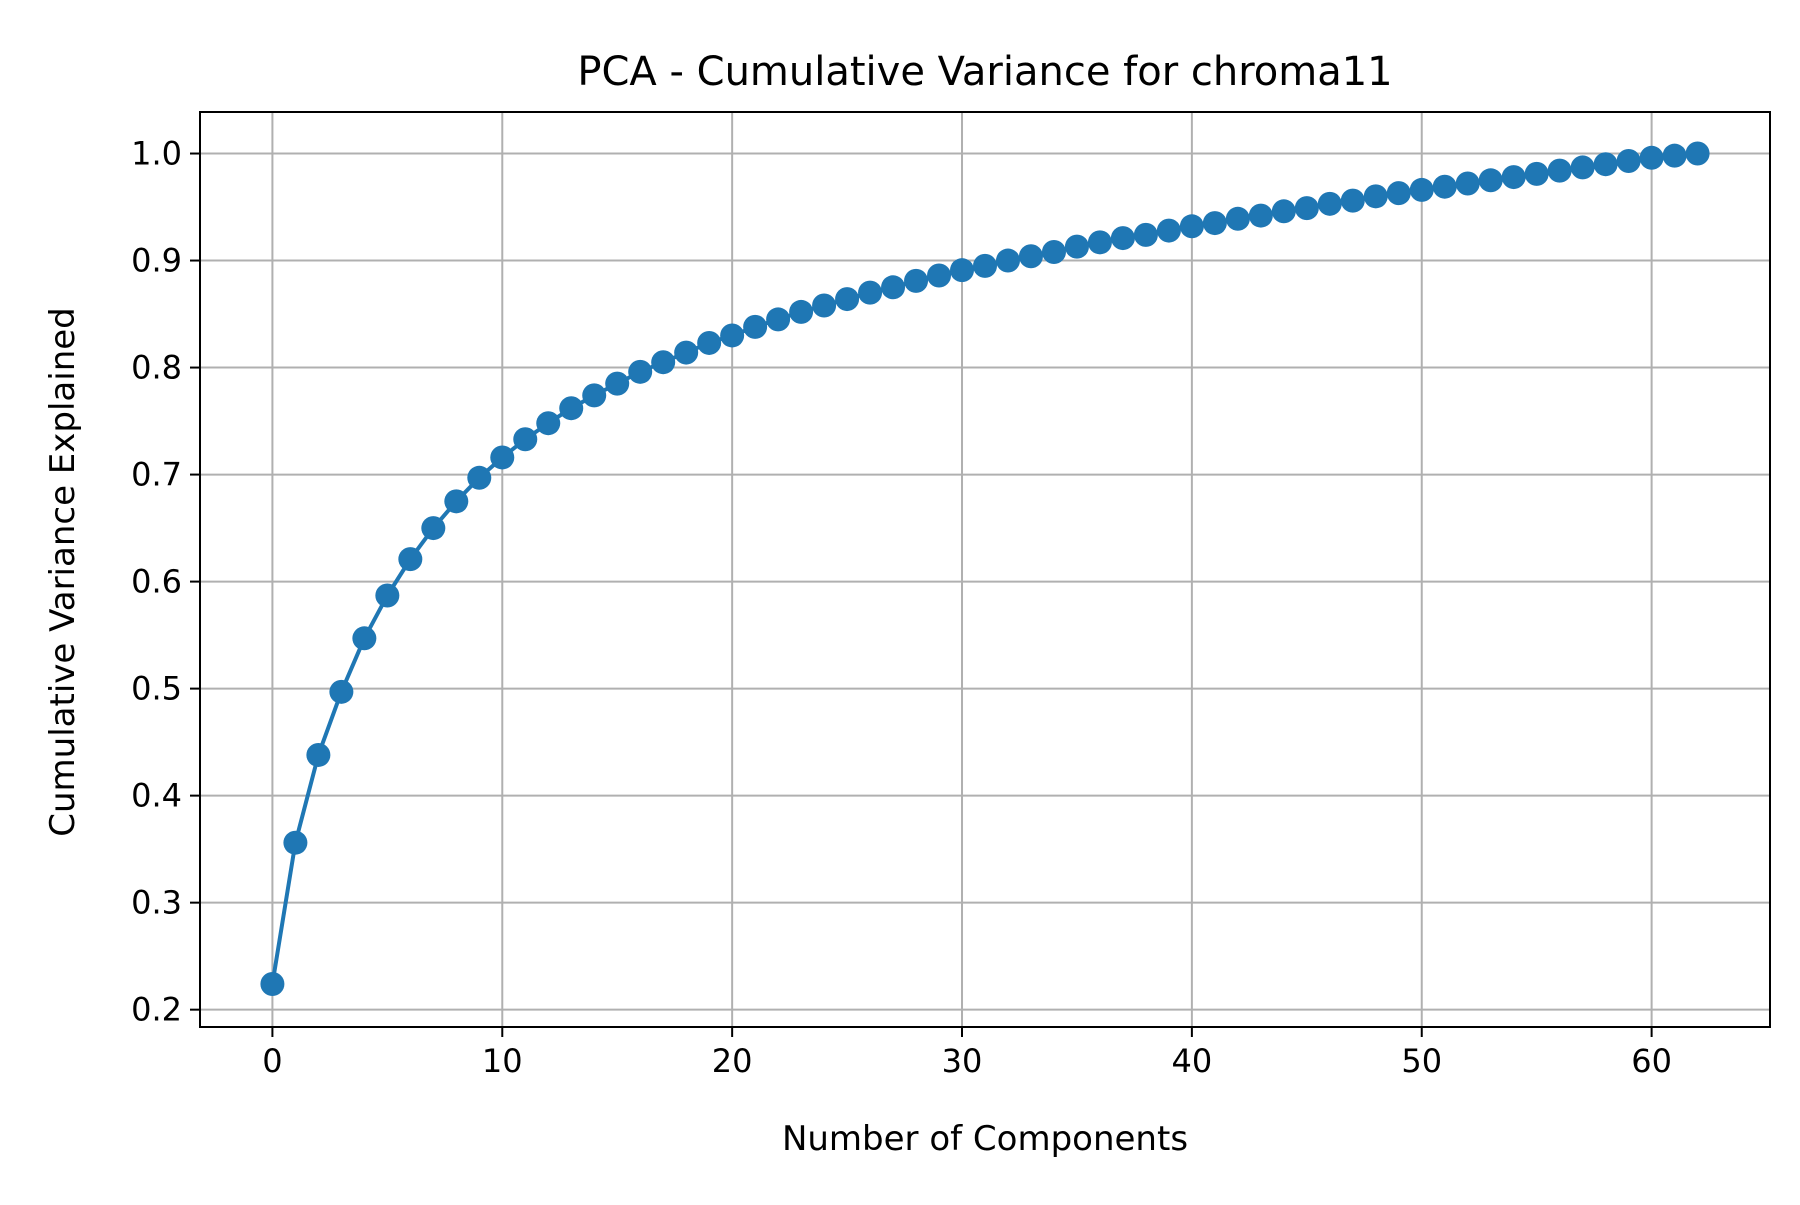 This screenshot has height=1205, width=1800. Describe the element at coordinates (156, 903) in the screenshot. I see `y-tick-label: 0.3` at that location.